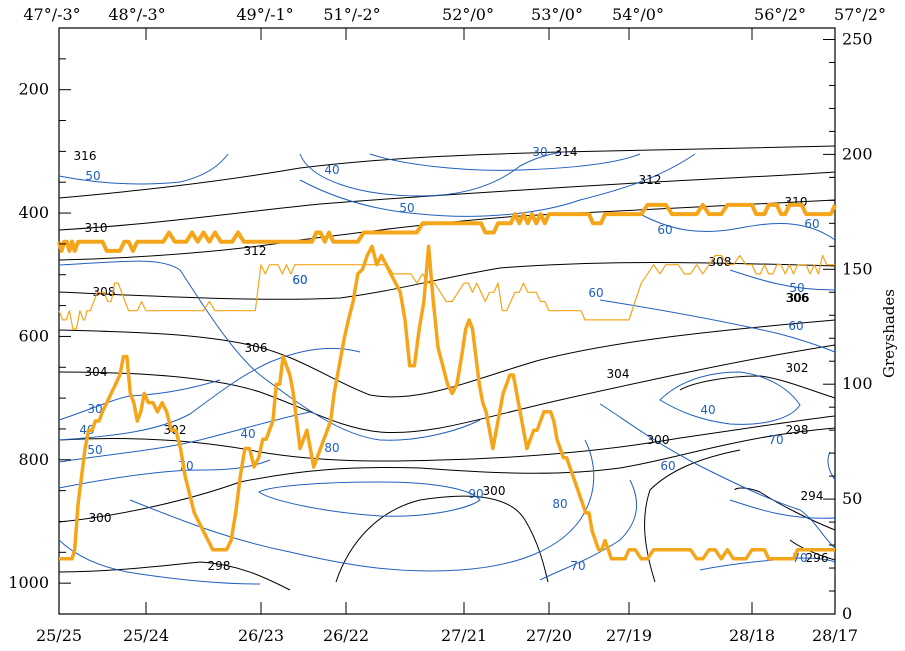 The image size is (905, 651). What do you see at coordinates (629, 635) in the screenshot?
I see `x-tick-label: 27/19` at bounding box center [629, 635].